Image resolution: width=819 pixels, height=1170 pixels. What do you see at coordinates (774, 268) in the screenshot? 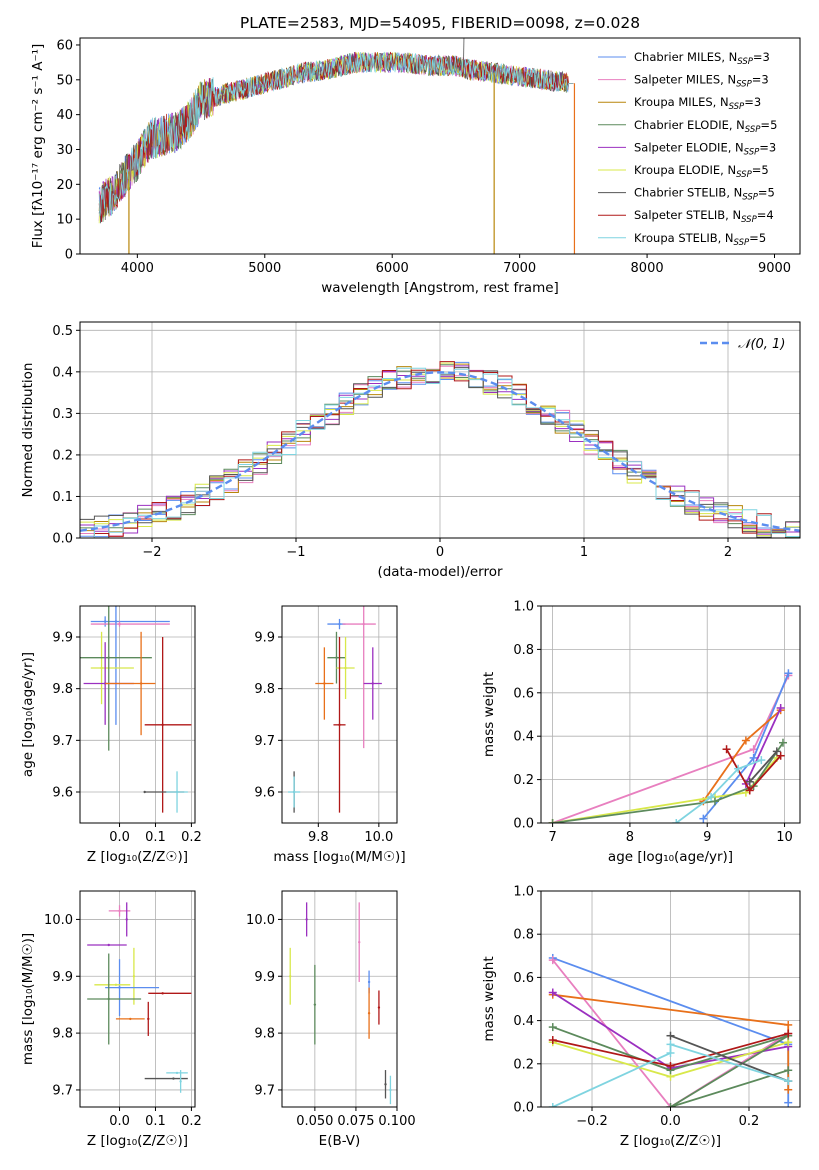
I see `x-tick-label: 9000` at bounding box center [774, 268].